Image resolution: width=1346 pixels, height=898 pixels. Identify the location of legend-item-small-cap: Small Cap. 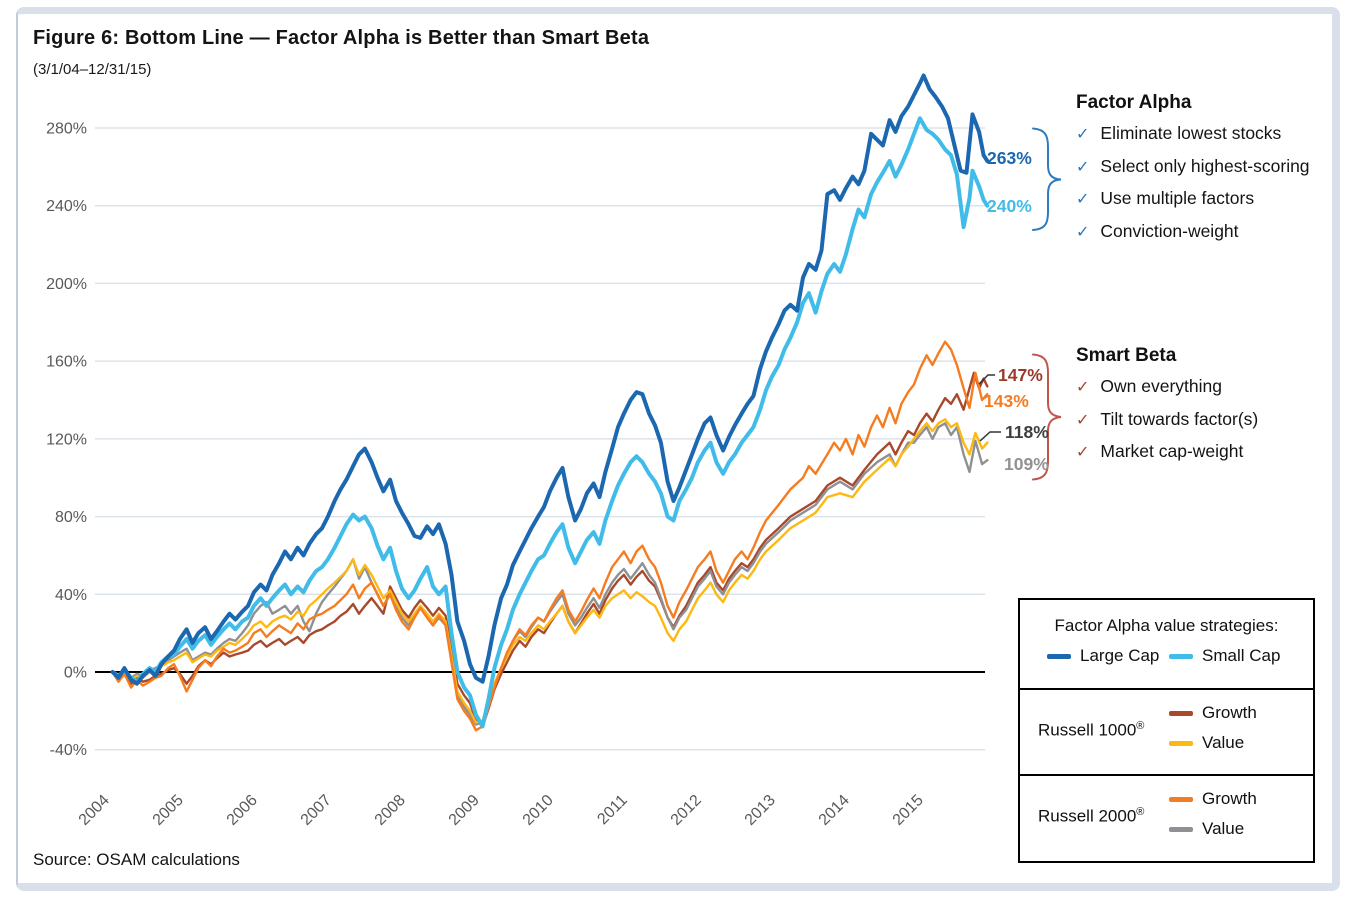
(1224, 656).